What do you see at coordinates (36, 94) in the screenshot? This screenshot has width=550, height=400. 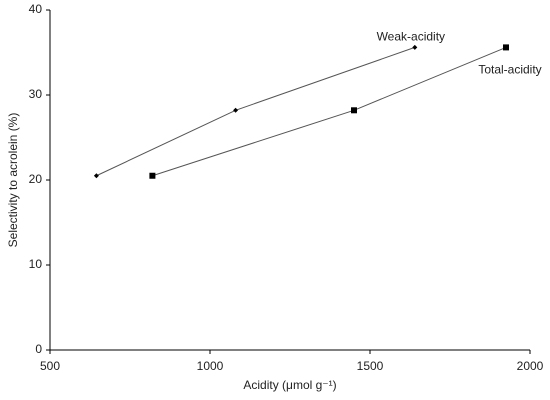 I see `y-tick-label: 30` at bounding box center [36, 94].